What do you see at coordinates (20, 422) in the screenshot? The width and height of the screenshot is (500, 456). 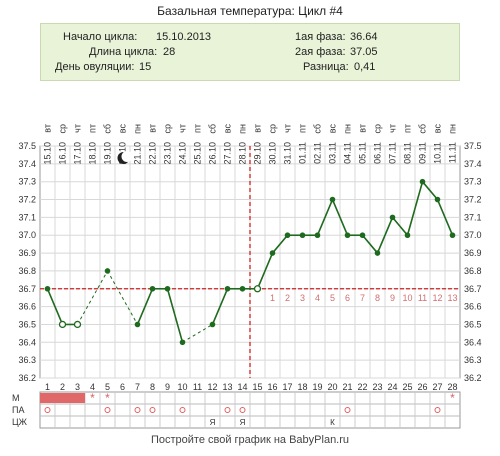 I see `row-label-2: ЦЖ` at bounding box center [20, 422].